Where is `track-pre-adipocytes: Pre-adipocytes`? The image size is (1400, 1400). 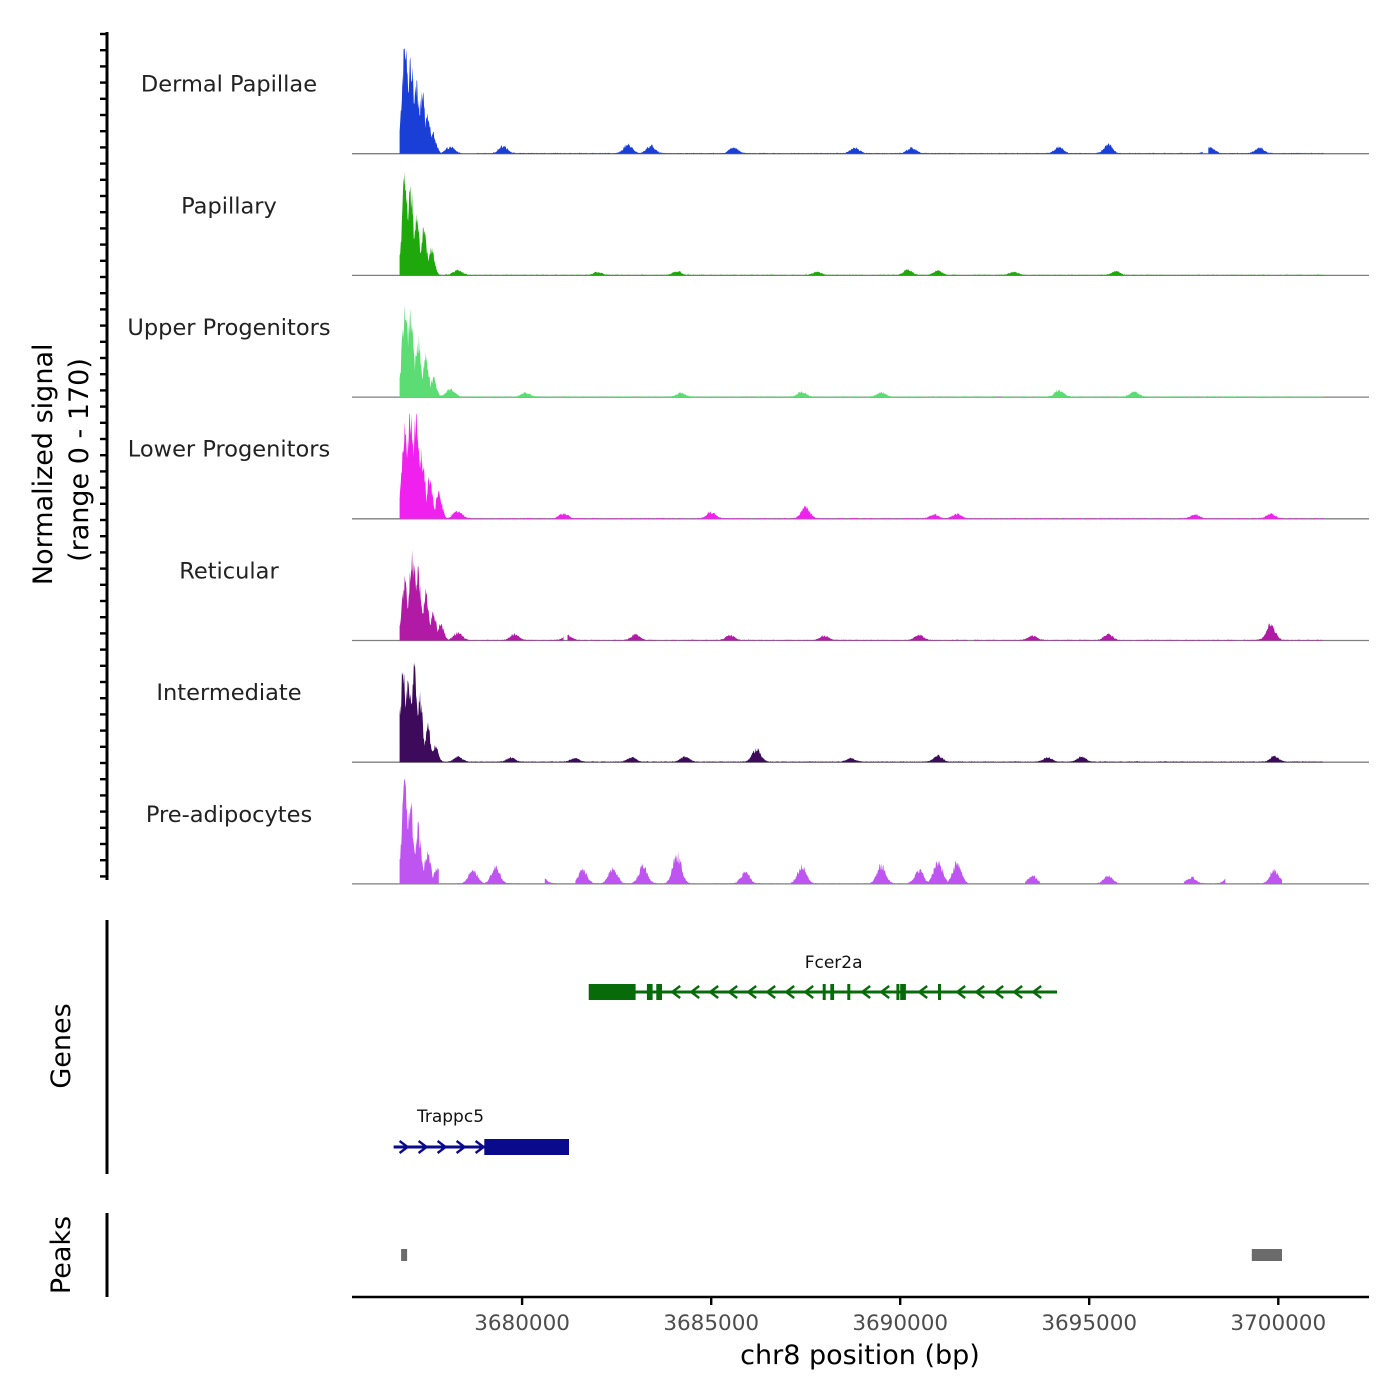 track-pre-adipocytes: Pre-adipocytes is located at coordinates (757, 831).